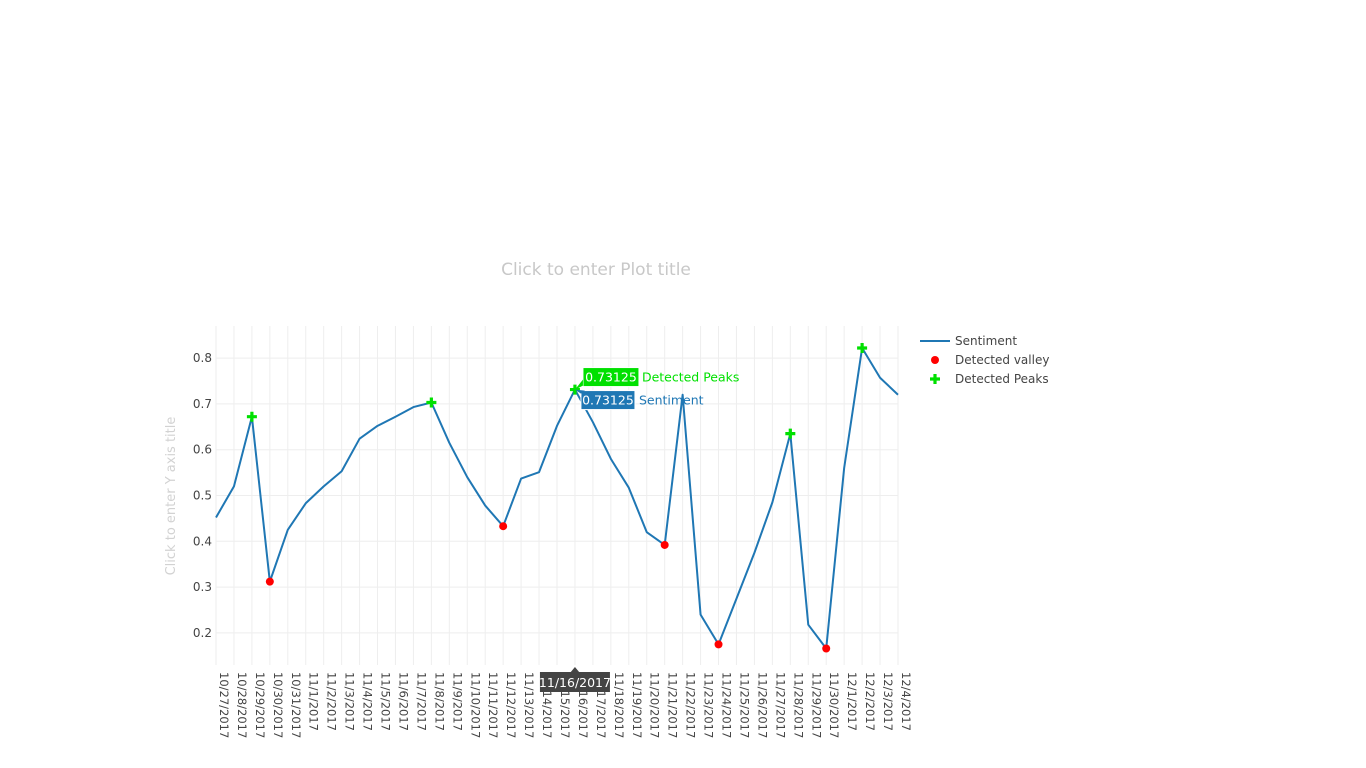 The width and height of the screenshot is (1366, 768). What do you see at coordinates (727, 705) in the screenshot?
I see `x-tick-label: 11/24/2017` at bounding box center [727, 705].